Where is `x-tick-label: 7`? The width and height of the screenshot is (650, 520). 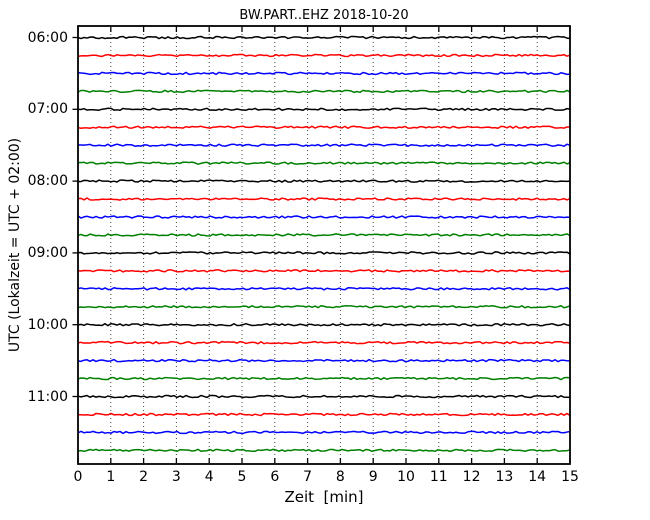 x-tick-label: 7 is located at coordinates (308, 477).